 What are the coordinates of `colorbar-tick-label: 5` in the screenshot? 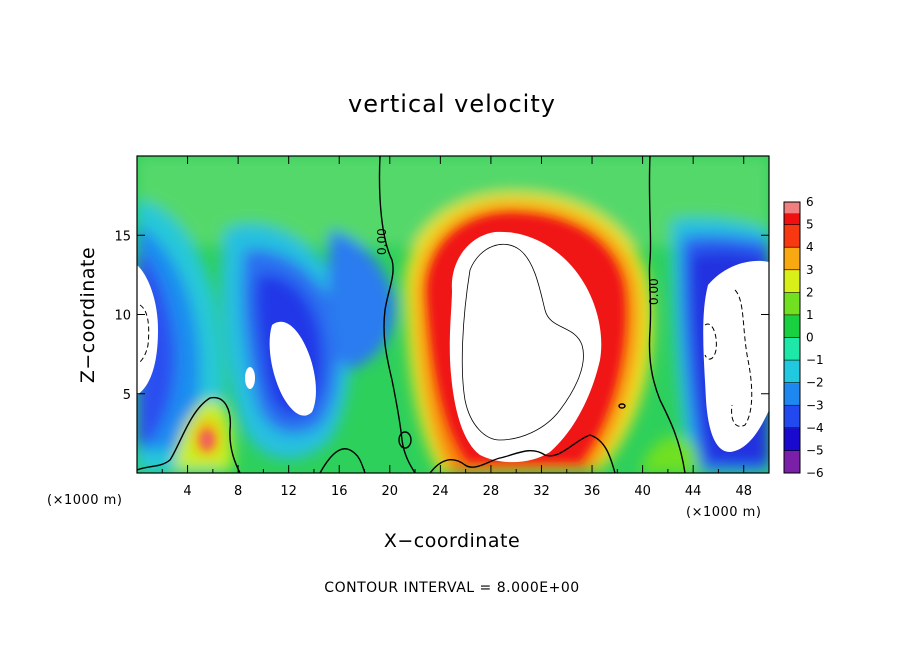 It's located at (810, 225).